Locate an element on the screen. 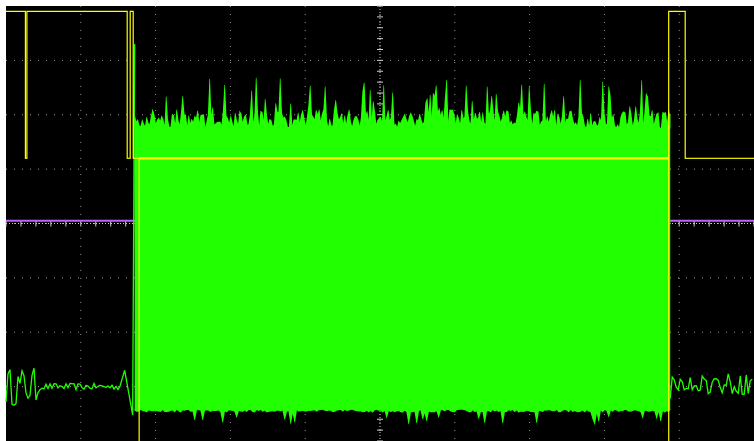  ch2-idle-trace is located at coordinates (70, 230).